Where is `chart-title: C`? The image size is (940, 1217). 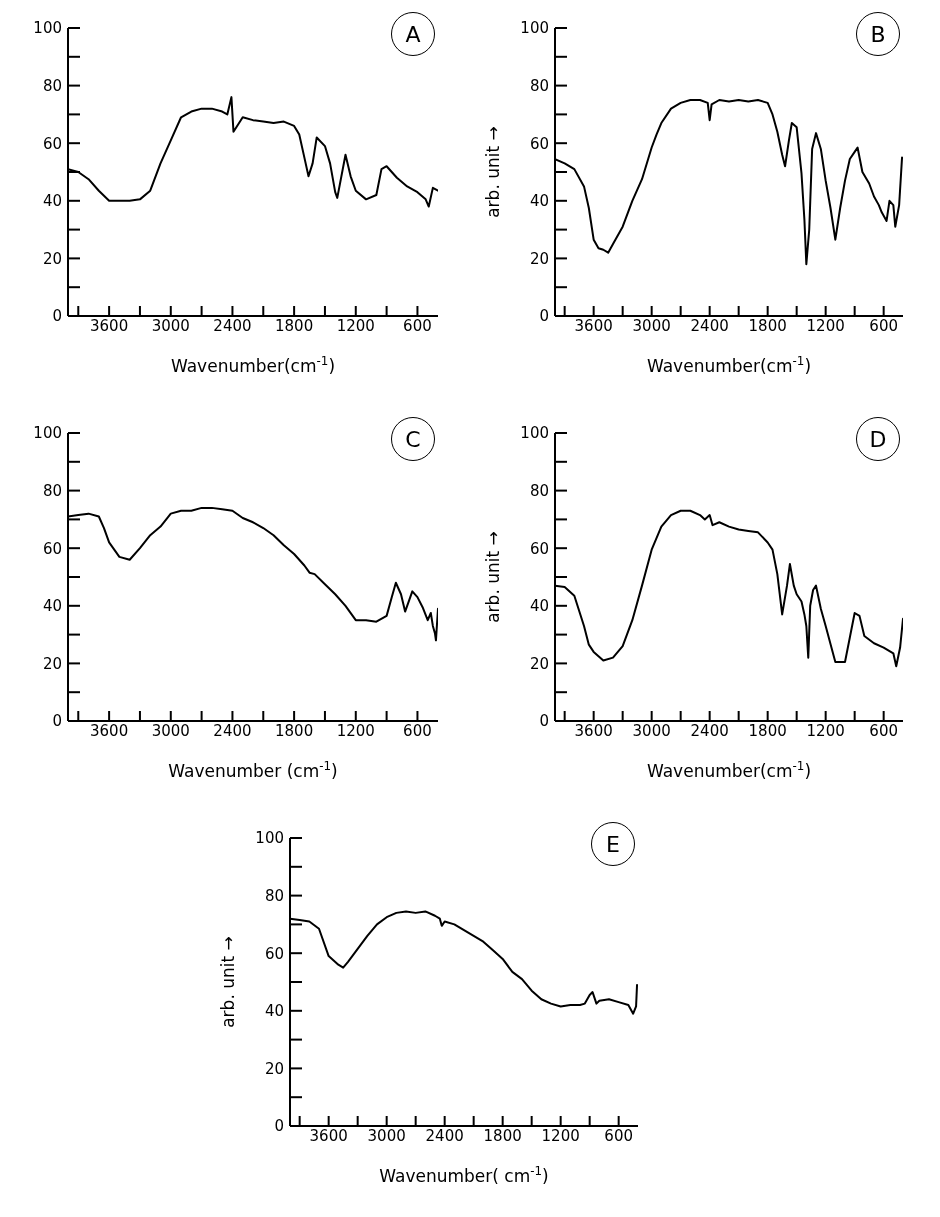 chart-title: C is located at coordinates (413, 439).